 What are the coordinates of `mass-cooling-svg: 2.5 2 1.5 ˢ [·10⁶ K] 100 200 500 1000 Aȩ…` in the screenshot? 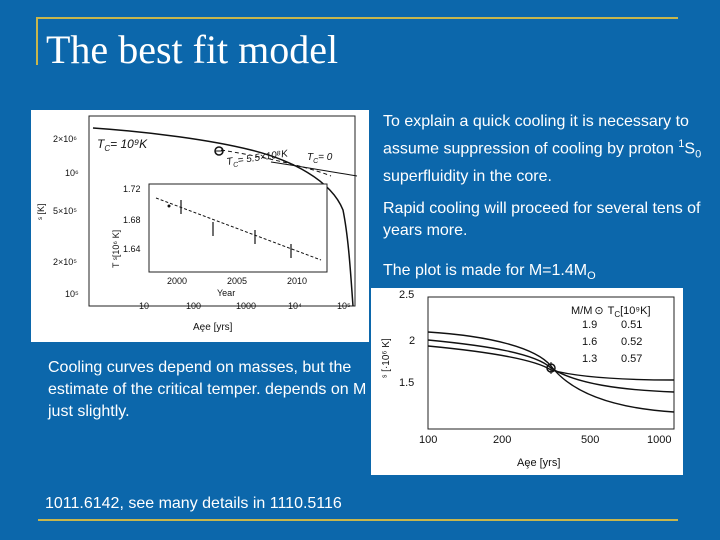 It's located at (528, 379).